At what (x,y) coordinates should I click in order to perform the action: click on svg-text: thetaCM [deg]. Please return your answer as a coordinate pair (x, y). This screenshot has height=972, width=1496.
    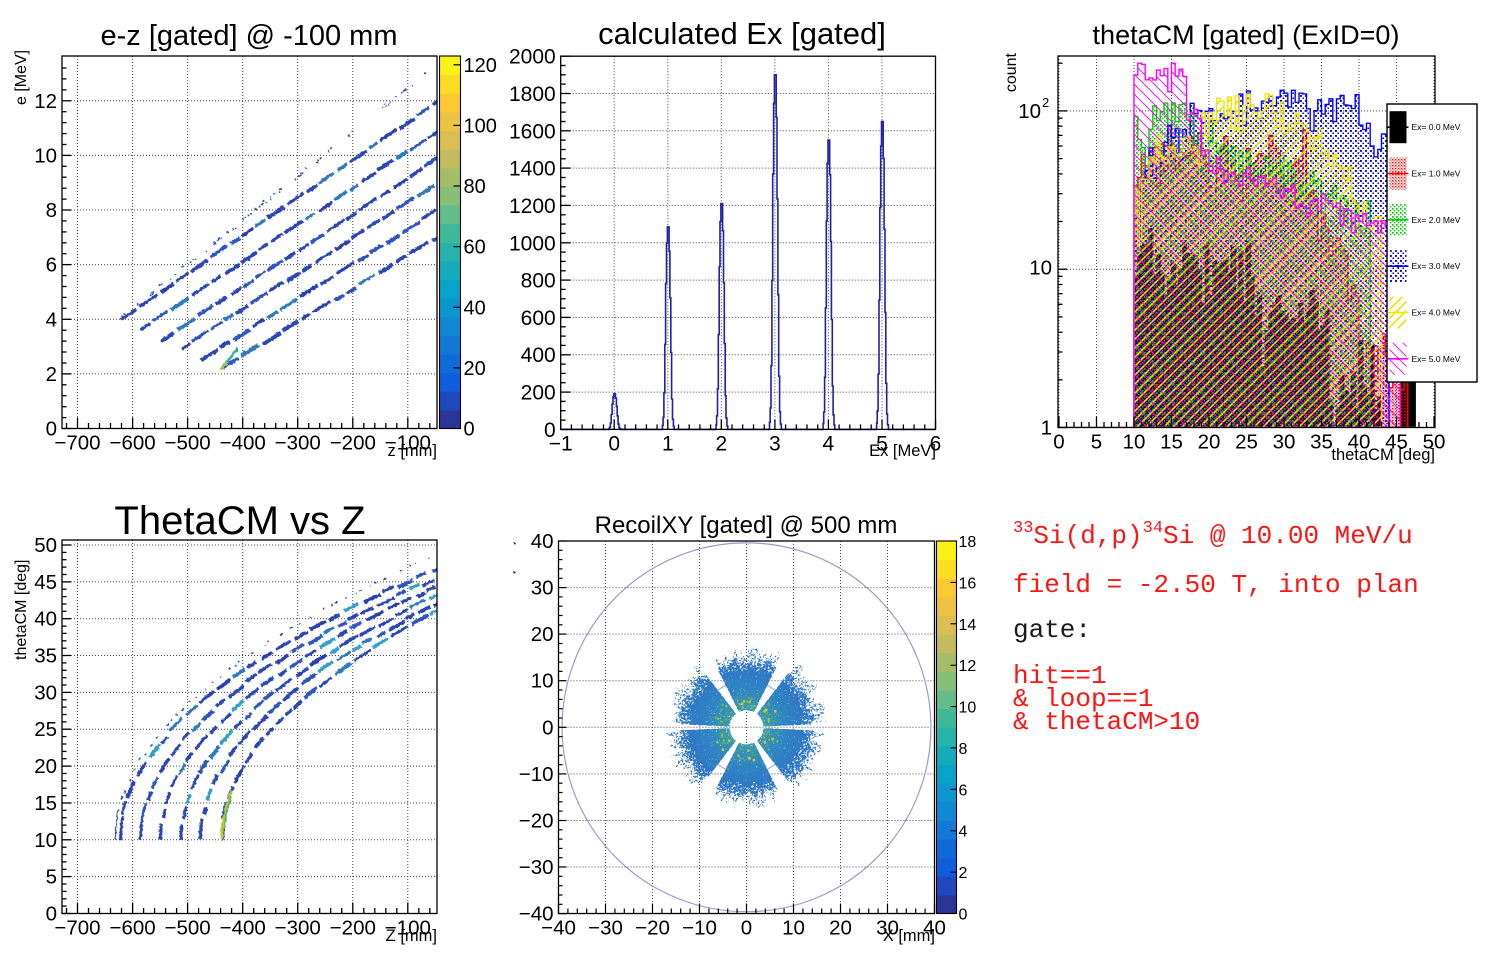
    Looking at the image, I should click on (21, 610).